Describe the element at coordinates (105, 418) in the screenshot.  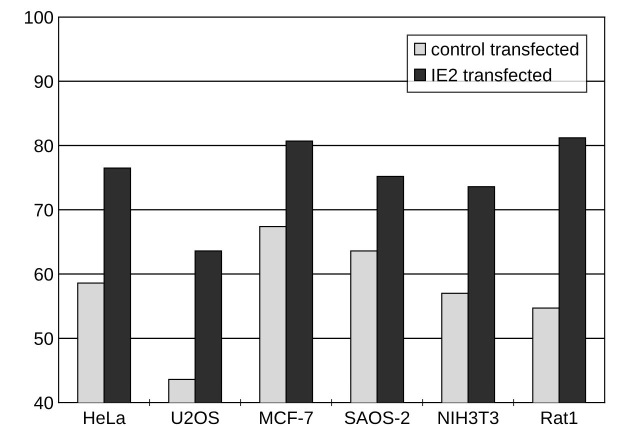
I see `x-tick-label: HeLa` at that location.